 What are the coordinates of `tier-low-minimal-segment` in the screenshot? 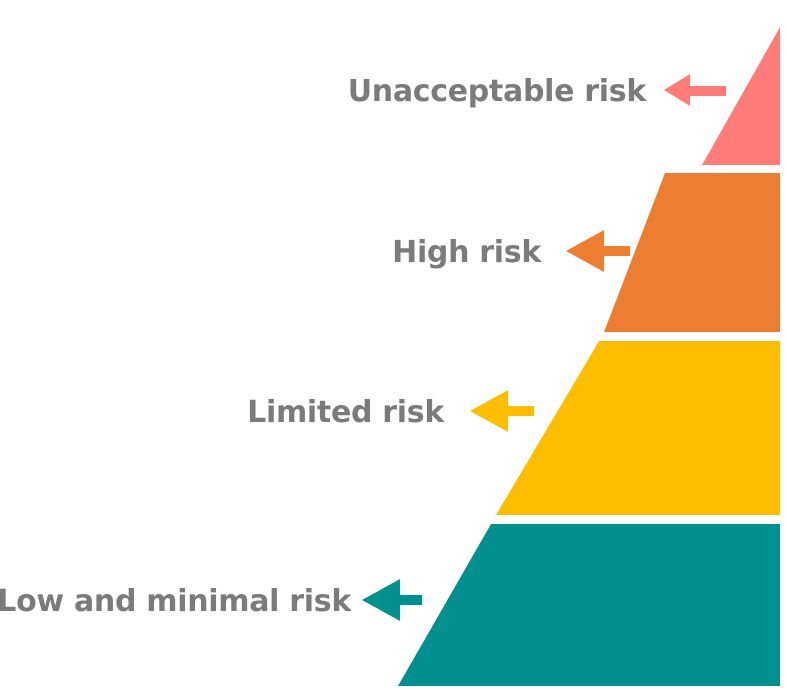 It's located at (589, 605).